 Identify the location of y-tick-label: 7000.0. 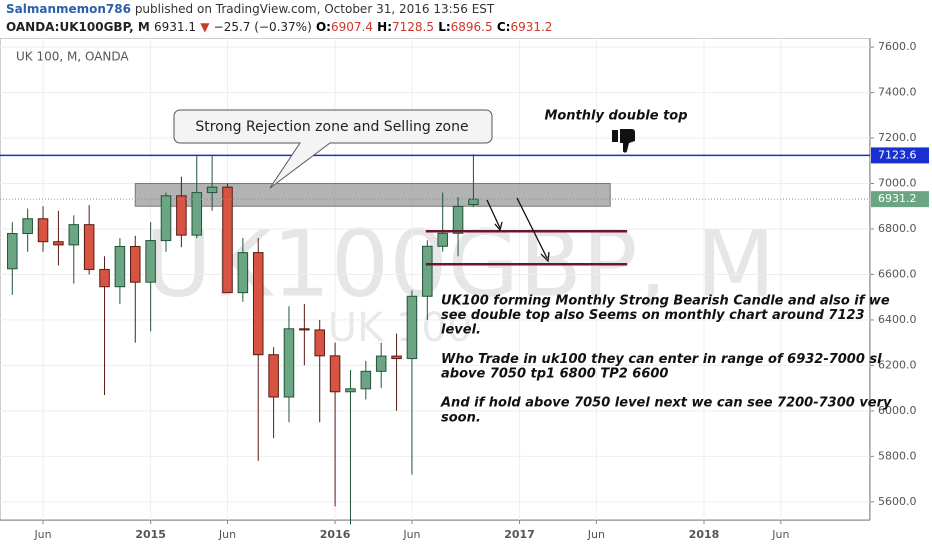
(897, 183).